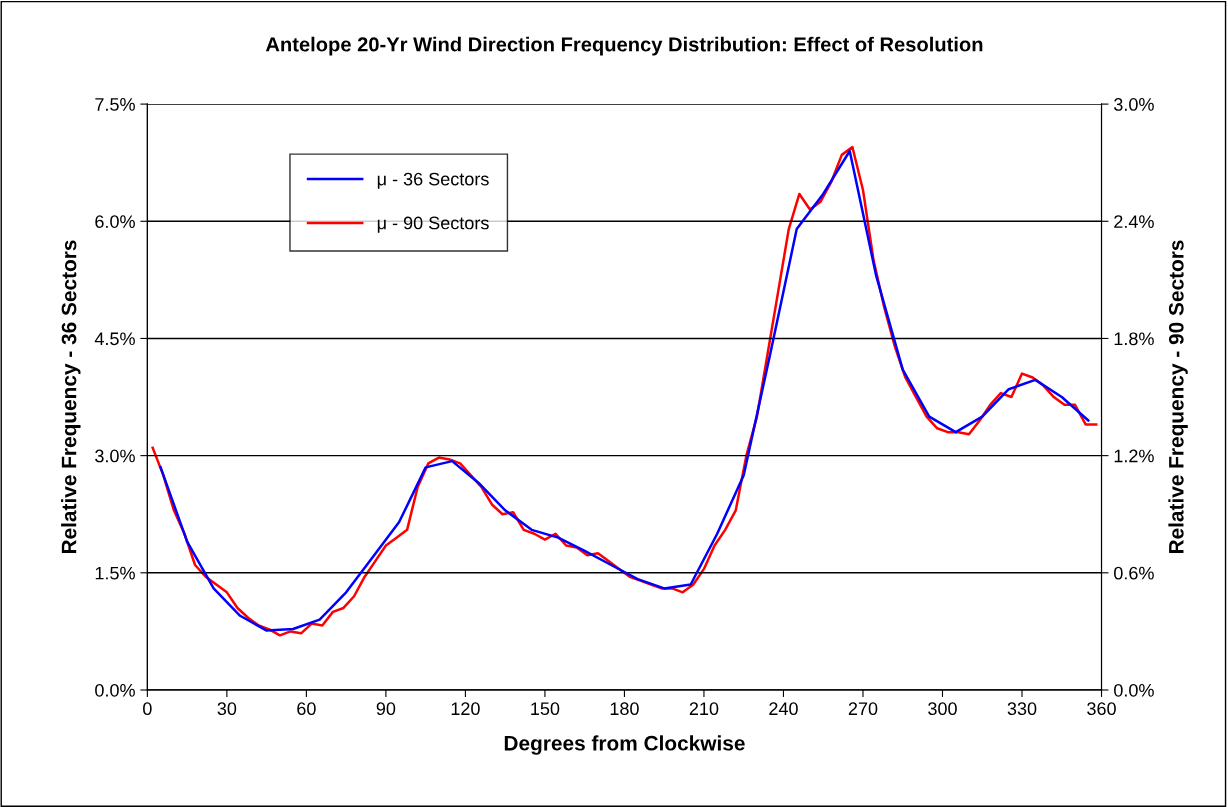 Image resolution: width=1228 pixels, height=807 pixels. What do you see at coordinates (433, 224) in the screenshot?
I see `legend-label: μ - 90 Sectors` at bounding box center [433, 224].